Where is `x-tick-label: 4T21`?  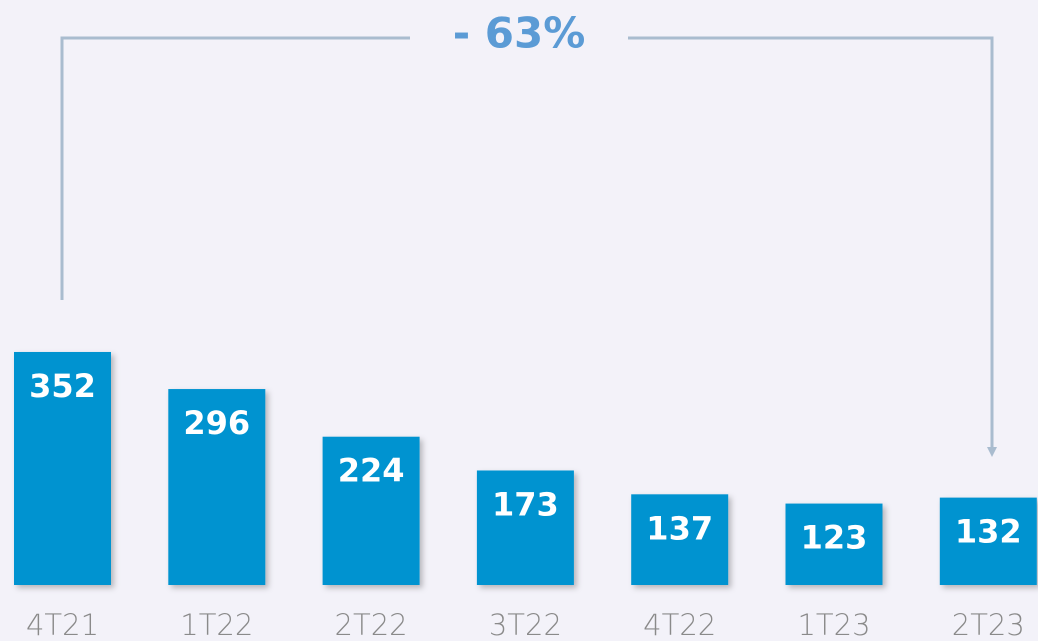 x-tick-label: 4T21 is located at coordinates (62, 624).